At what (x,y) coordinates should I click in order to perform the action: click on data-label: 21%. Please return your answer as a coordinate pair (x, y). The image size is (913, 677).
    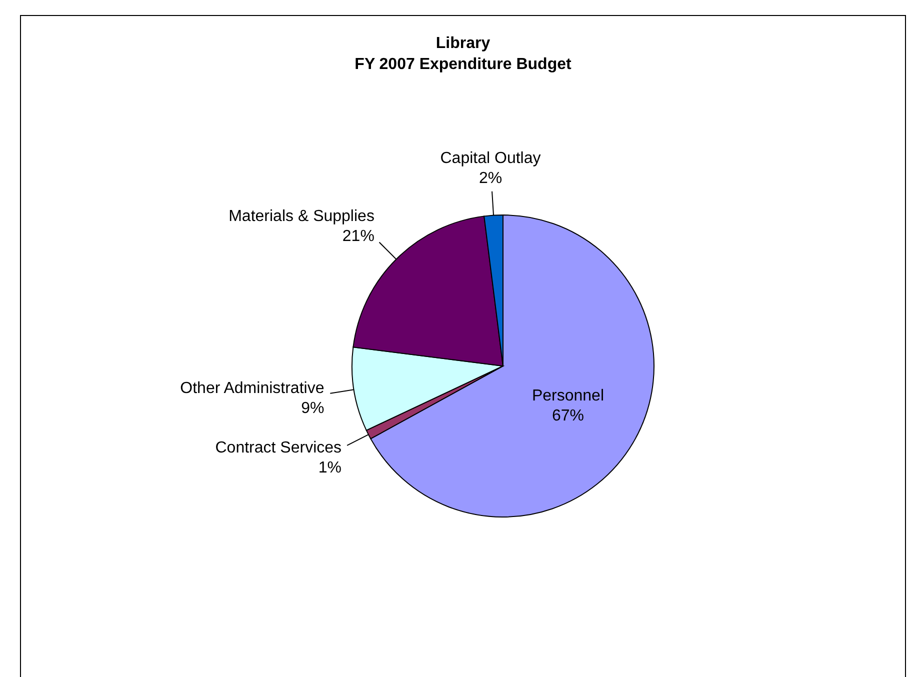
    Looking at the image, I should click on (358, 237).